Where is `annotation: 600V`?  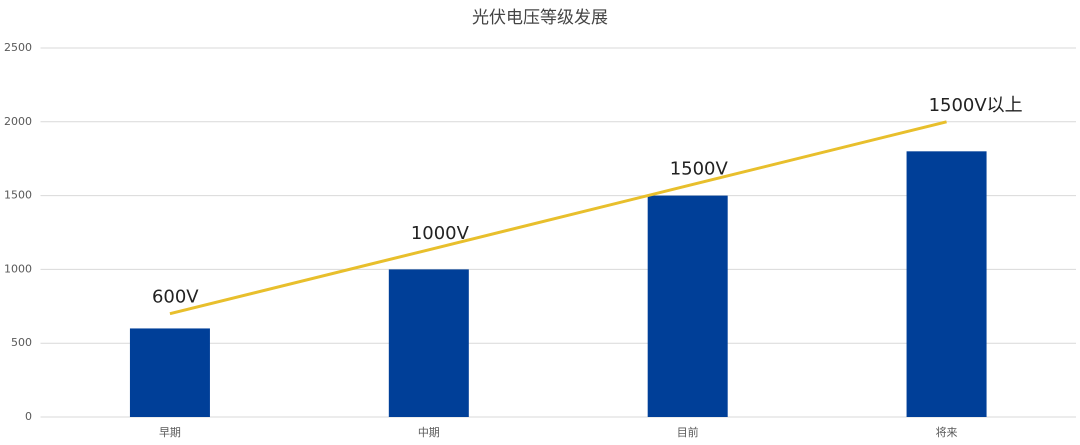
annotation: 600V is located at coordinates (175, 297).